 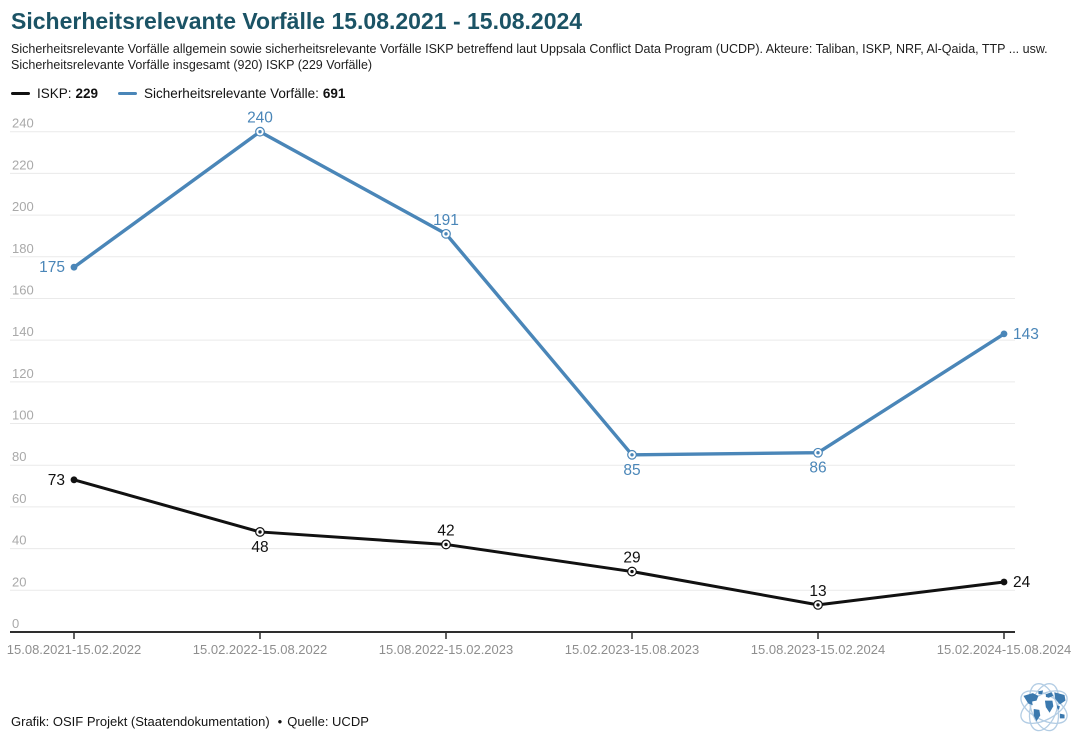 What do you see at coordinates (445, 530) in the screenshot?
I see `data-point-label: 42` at bounding box center [445, 530].